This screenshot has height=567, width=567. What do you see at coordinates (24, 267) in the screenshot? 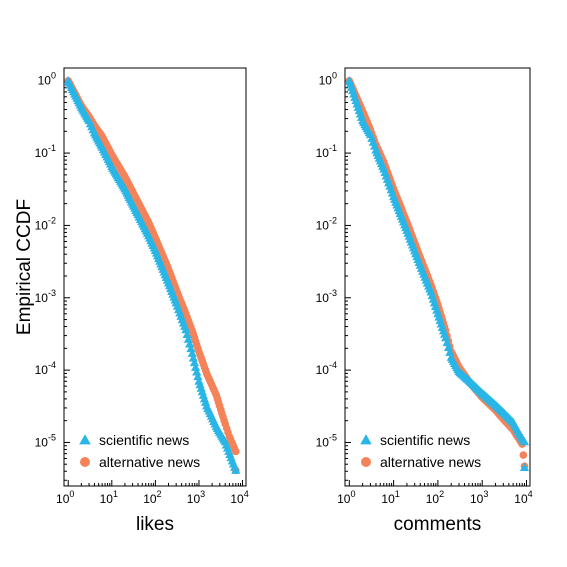
I see `y-axis-title: Empirical CCDF` at bounding box center [24, 267].